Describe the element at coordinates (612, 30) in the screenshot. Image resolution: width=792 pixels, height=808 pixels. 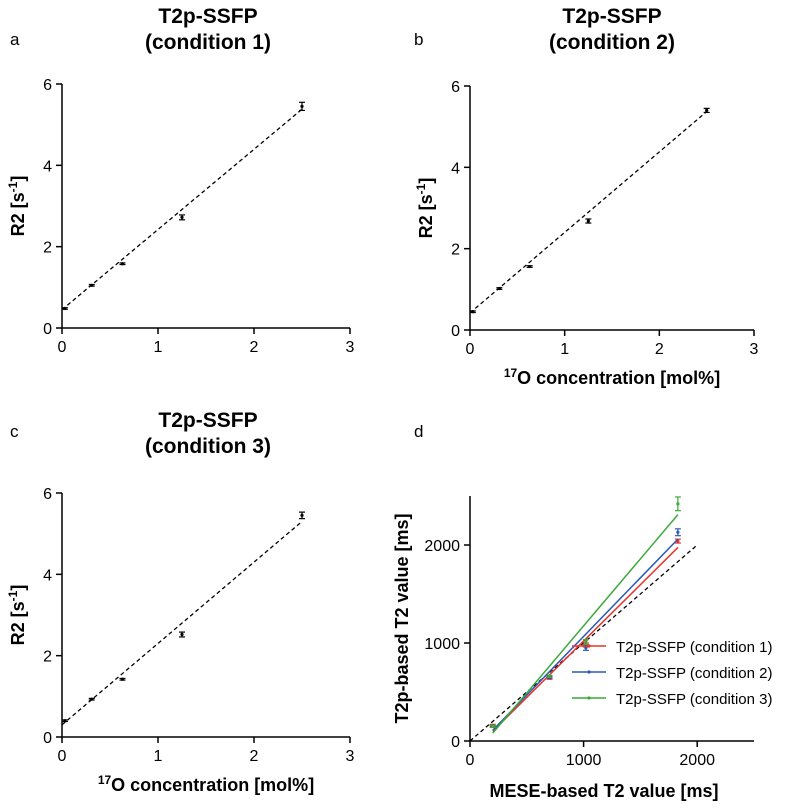
I see `panel-b-title: T2p-SSFP (condition 2)` at that location.